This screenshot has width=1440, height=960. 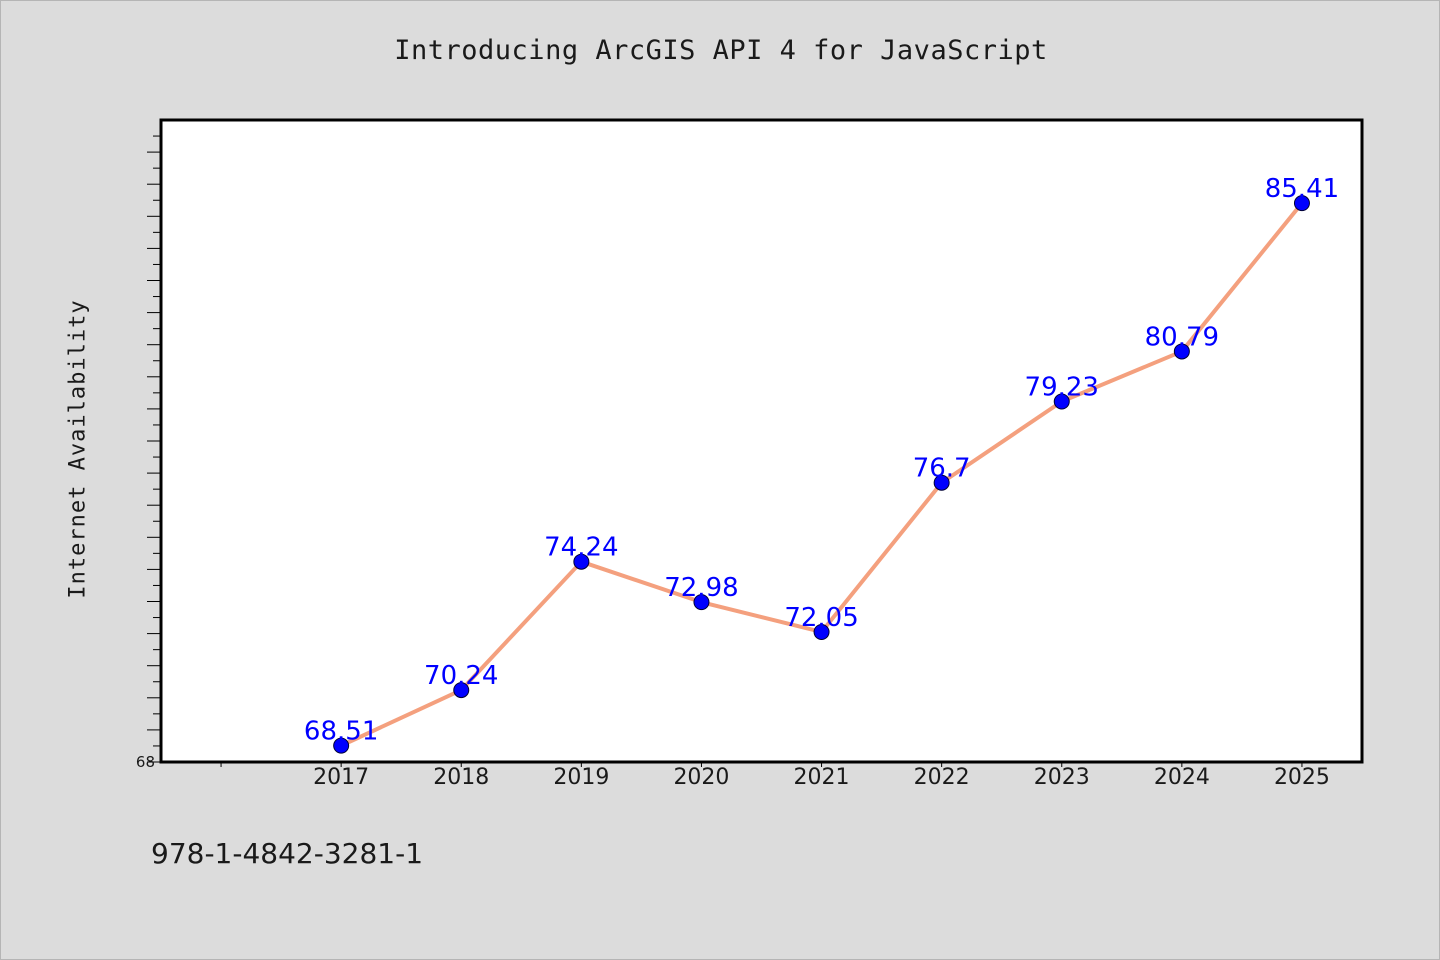 I want to click on data-point-2024, so click(x=1181, y=351).